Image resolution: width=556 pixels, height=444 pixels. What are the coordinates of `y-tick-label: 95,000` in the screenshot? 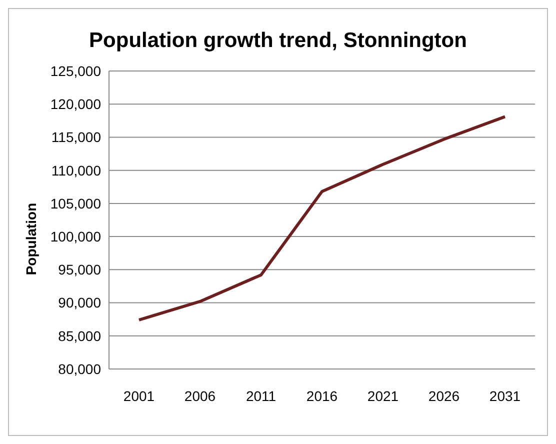 It's located at (80, 270).